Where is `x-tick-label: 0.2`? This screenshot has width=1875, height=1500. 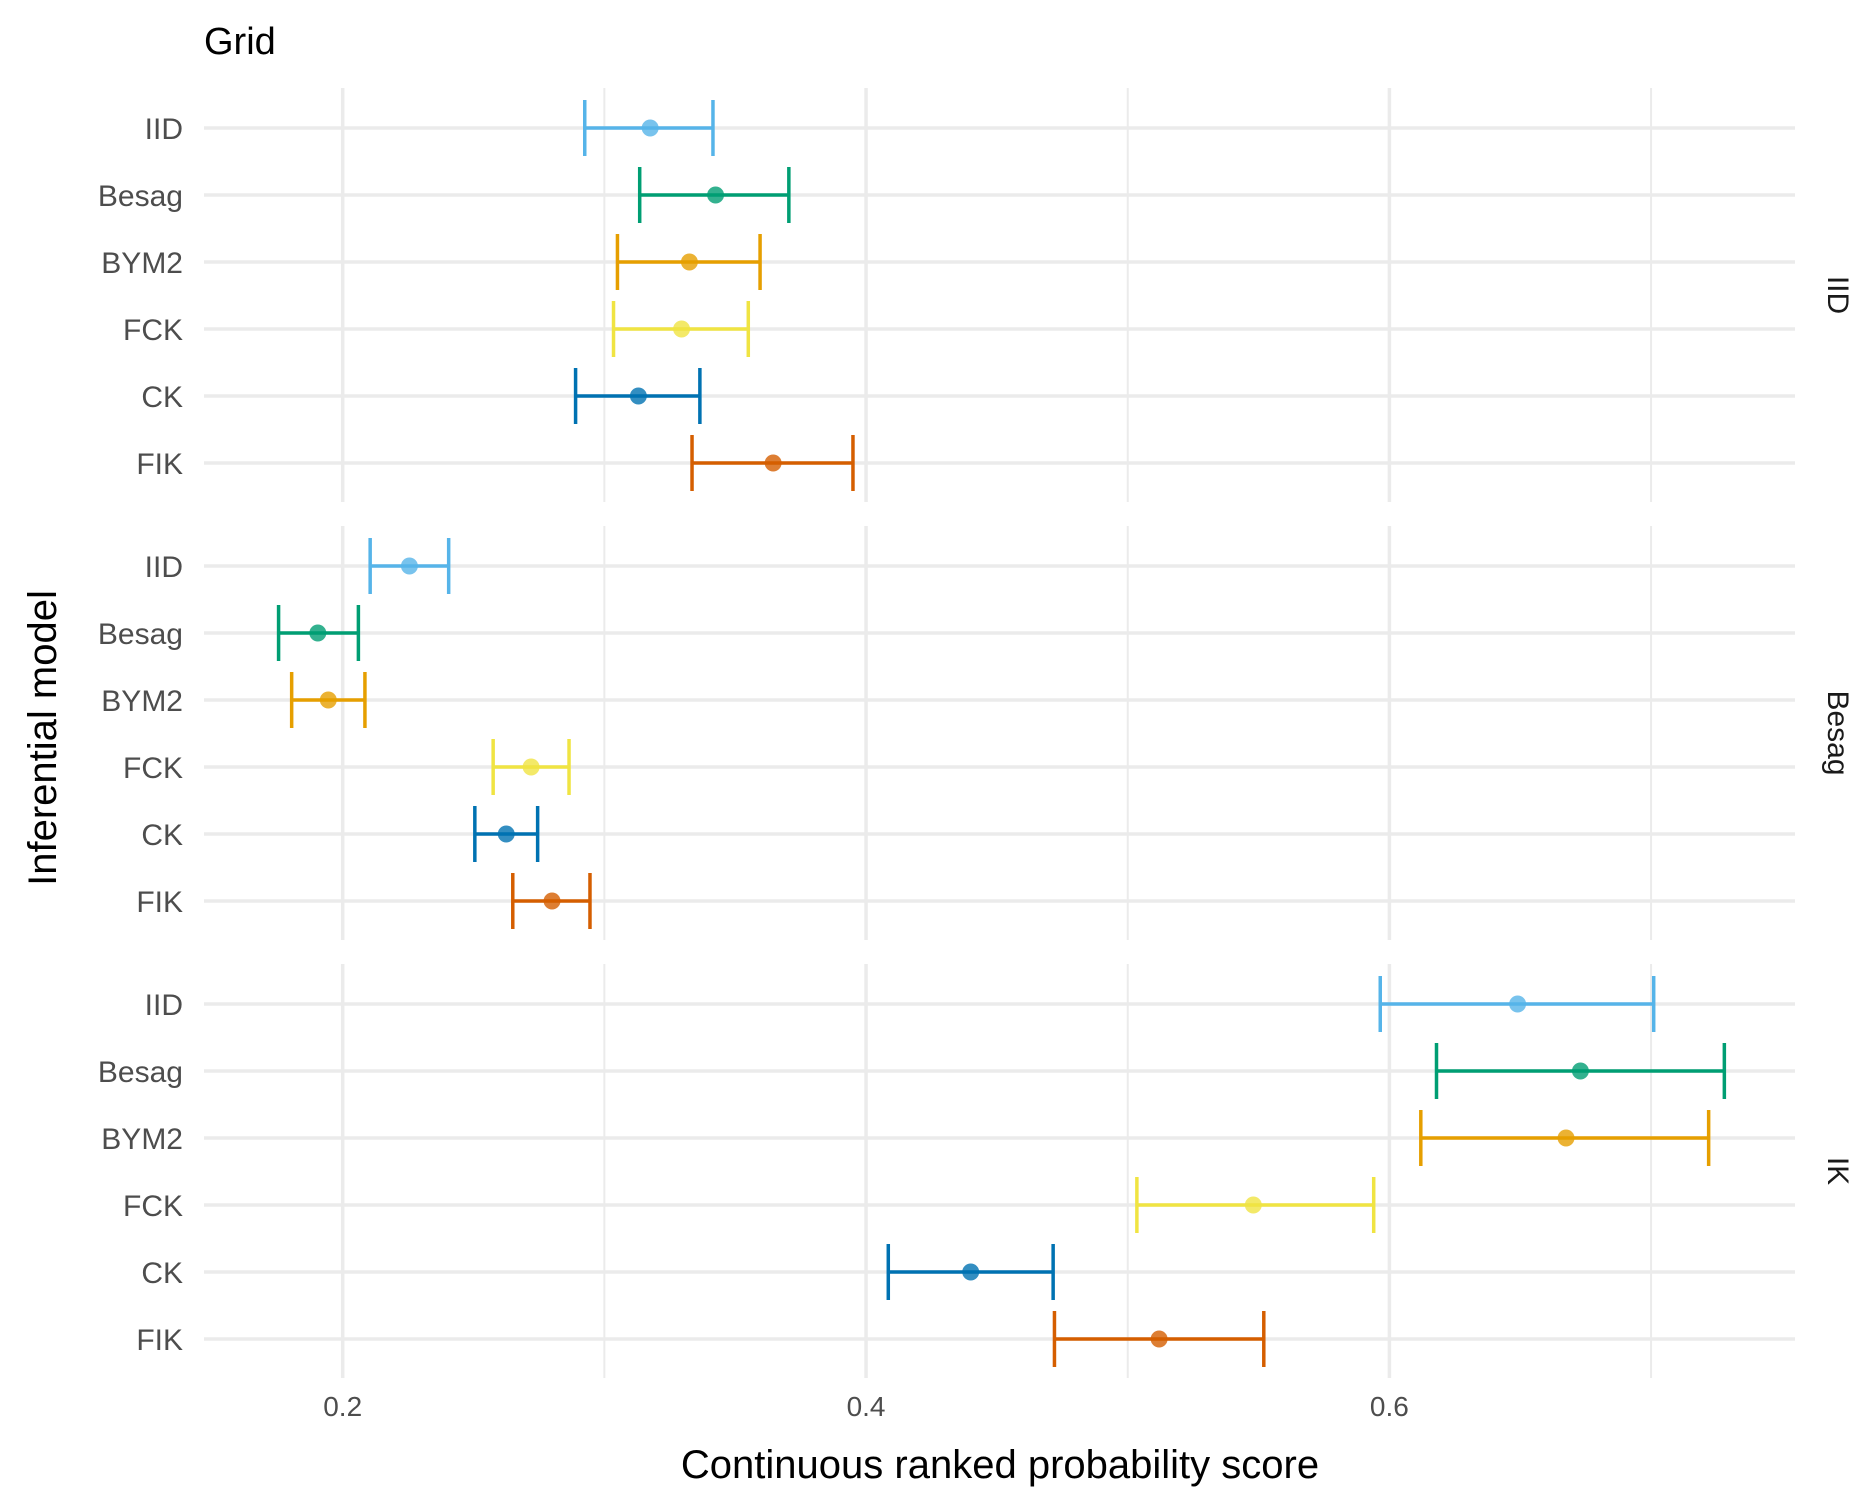
x-tick-label: 0.2 is located at coordinates (342, 1406).